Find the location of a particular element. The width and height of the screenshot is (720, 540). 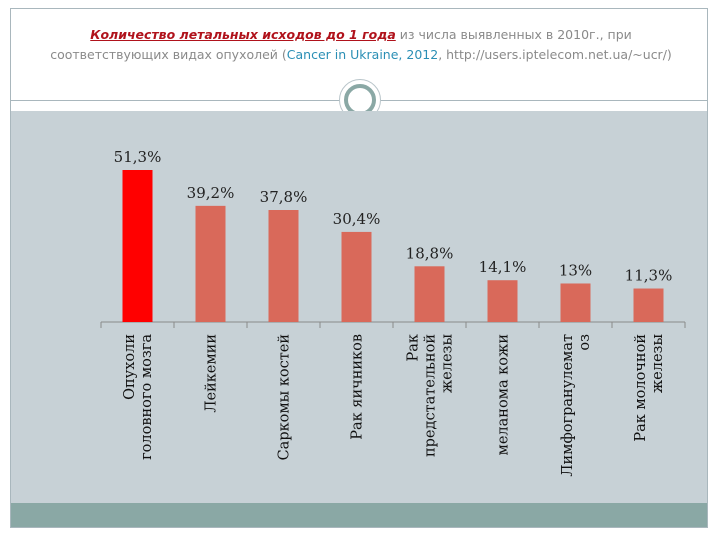

category-label: Рак яичников is located at coordinates (358, 387).